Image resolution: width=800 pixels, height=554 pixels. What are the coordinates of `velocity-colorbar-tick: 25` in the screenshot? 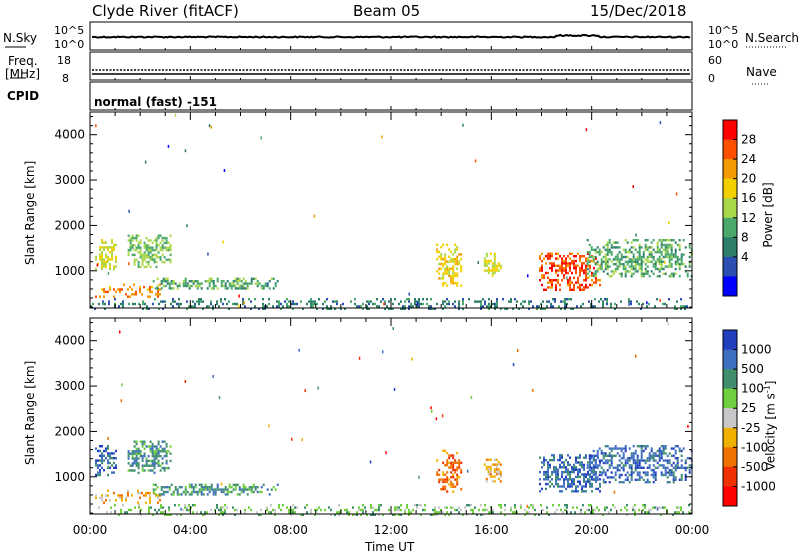 It's located at (748, 408).